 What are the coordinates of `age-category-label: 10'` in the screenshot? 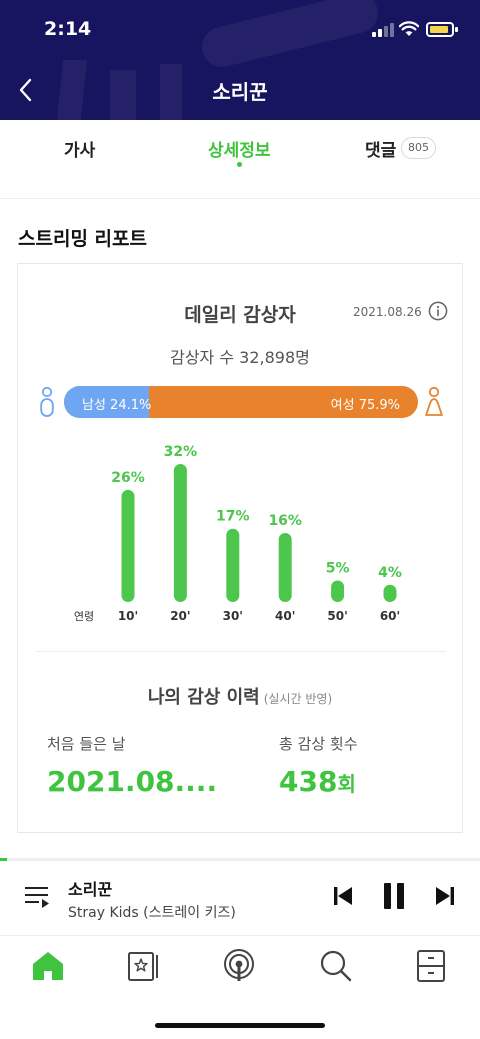 It's located at (128, 616).